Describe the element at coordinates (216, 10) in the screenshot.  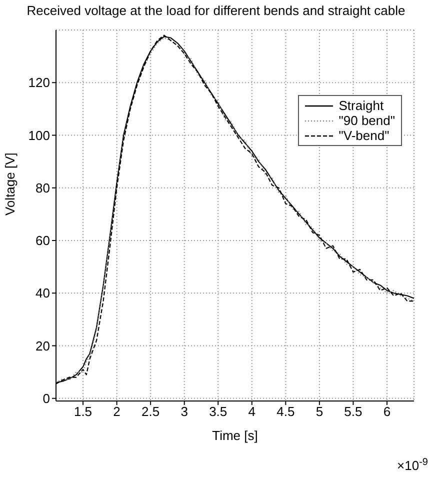
I see `chart-title: Received voltage at the load for different bends and straight cable` at that location.